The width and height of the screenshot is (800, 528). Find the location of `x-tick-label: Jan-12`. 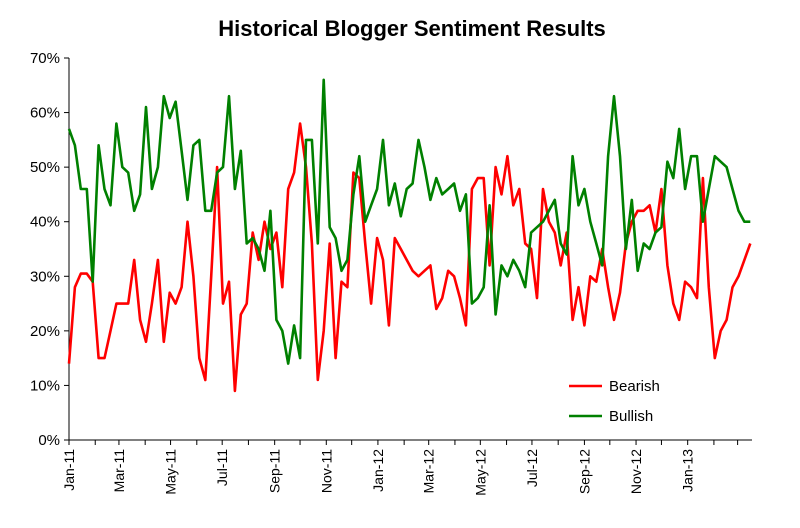

x-tick-label: Jan-12 is located at coordinates (378, 470).